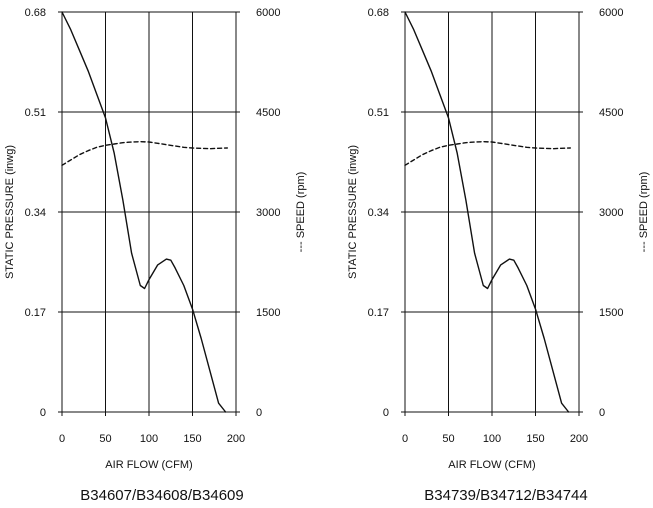 The width and height of the screenshot is (653, 508). I want to click on chart-caption: B34739/B34712/B34744, so click(505, 495).